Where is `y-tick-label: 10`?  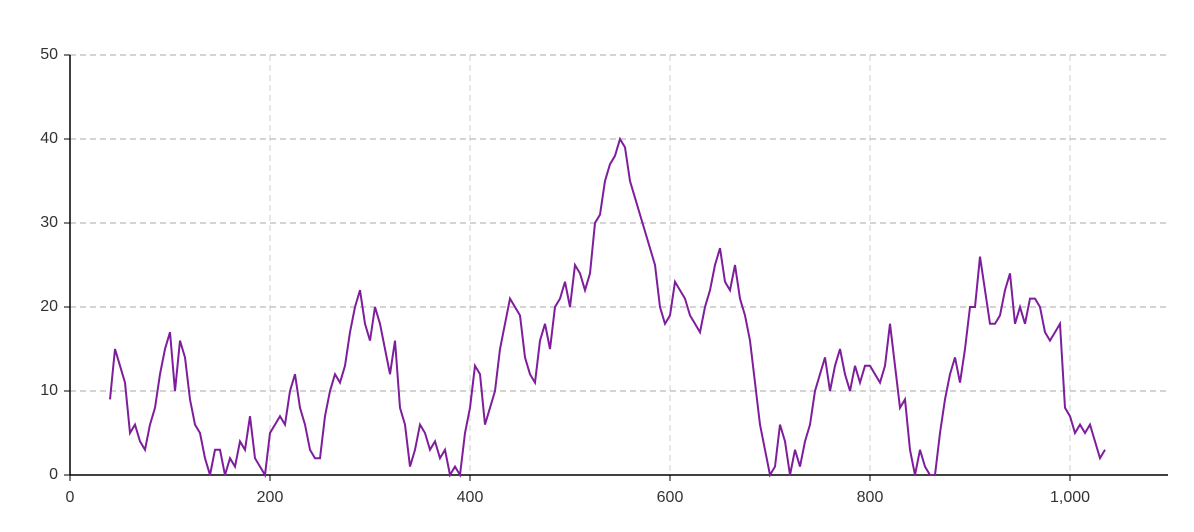
y-tick-label: 10 is located at coordinates (49, 390).